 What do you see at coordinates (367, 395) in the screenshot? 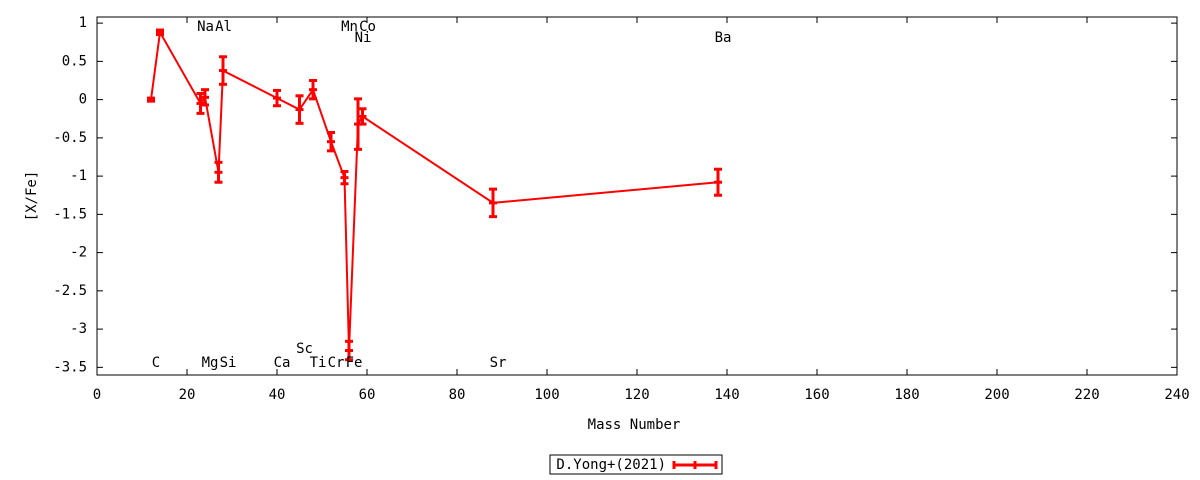
I see `x-tick-label: 60` at bounding box center [367, 395].